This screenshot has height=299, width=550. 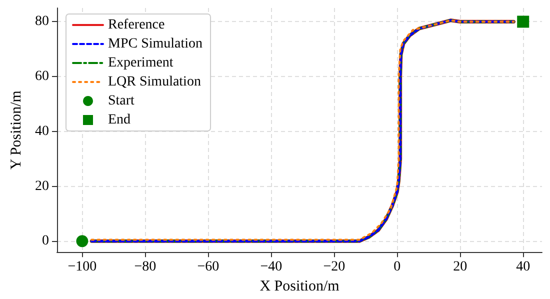 What do you see at coordinates (208, 267) in the screenshot?
I see `x-tick-label: −60` at bounding box center [208, 267].